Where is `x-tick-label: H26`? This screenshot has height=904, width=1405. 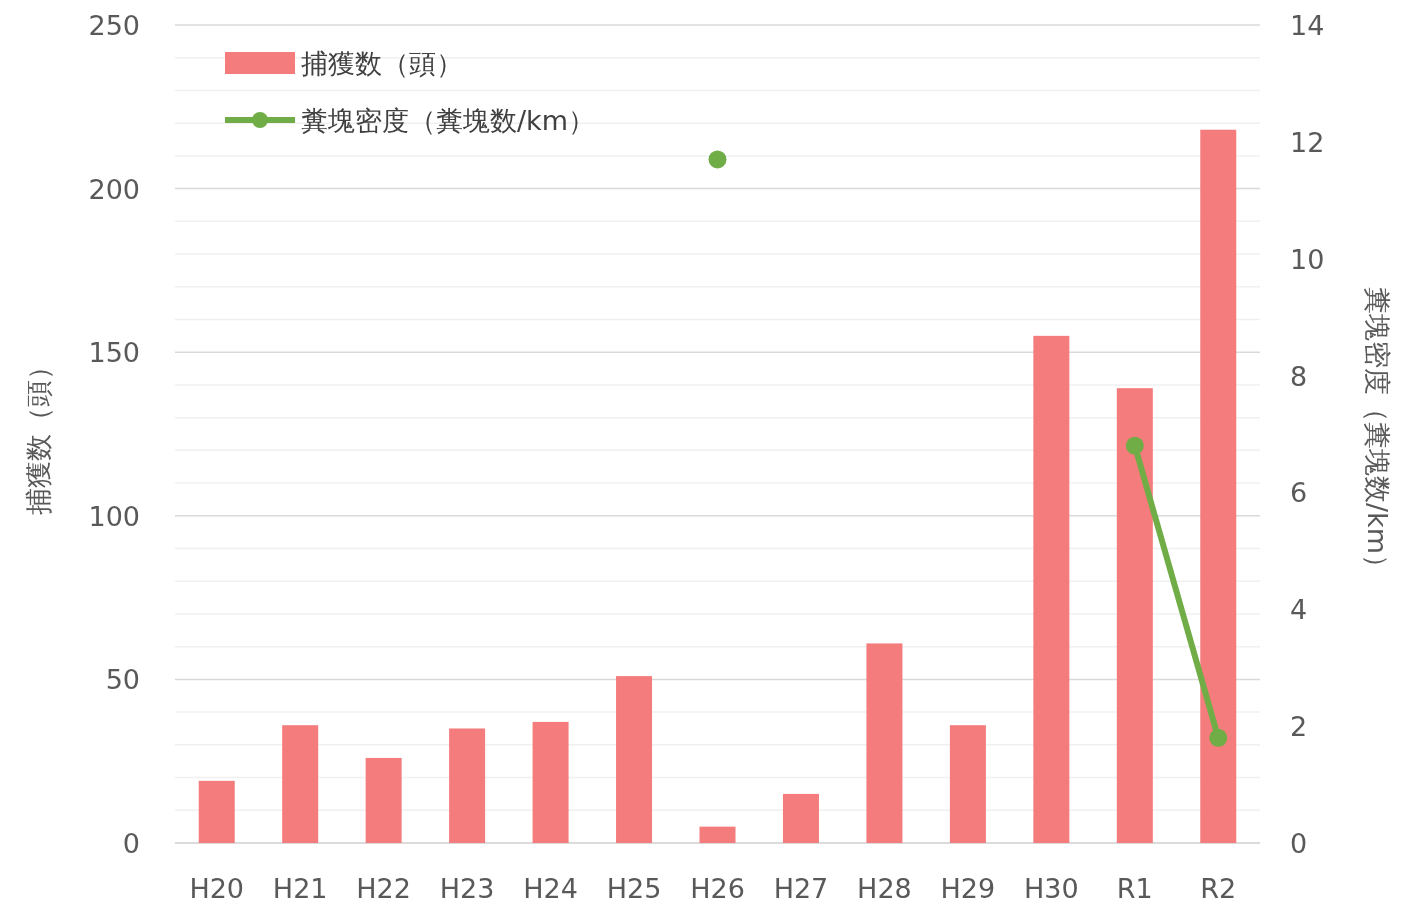 x-tick-label: H26 is located at coordinates (717, 888).